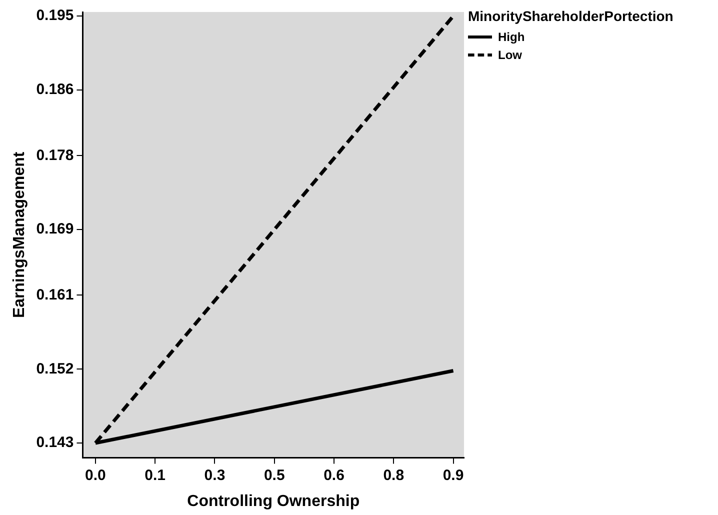  What do you see at coordinates (511, 37) in the screenshot?
I see `legend-label: High` at bounding box center [511, 37].